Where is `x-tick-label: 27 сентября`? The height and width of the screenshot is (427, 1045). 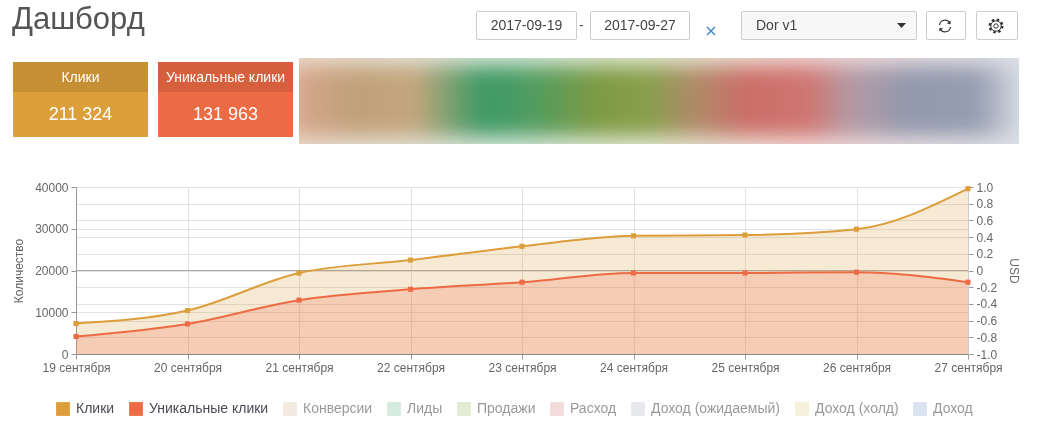
x-tick-label: 27 сентября is located at coordinates (968, 367).